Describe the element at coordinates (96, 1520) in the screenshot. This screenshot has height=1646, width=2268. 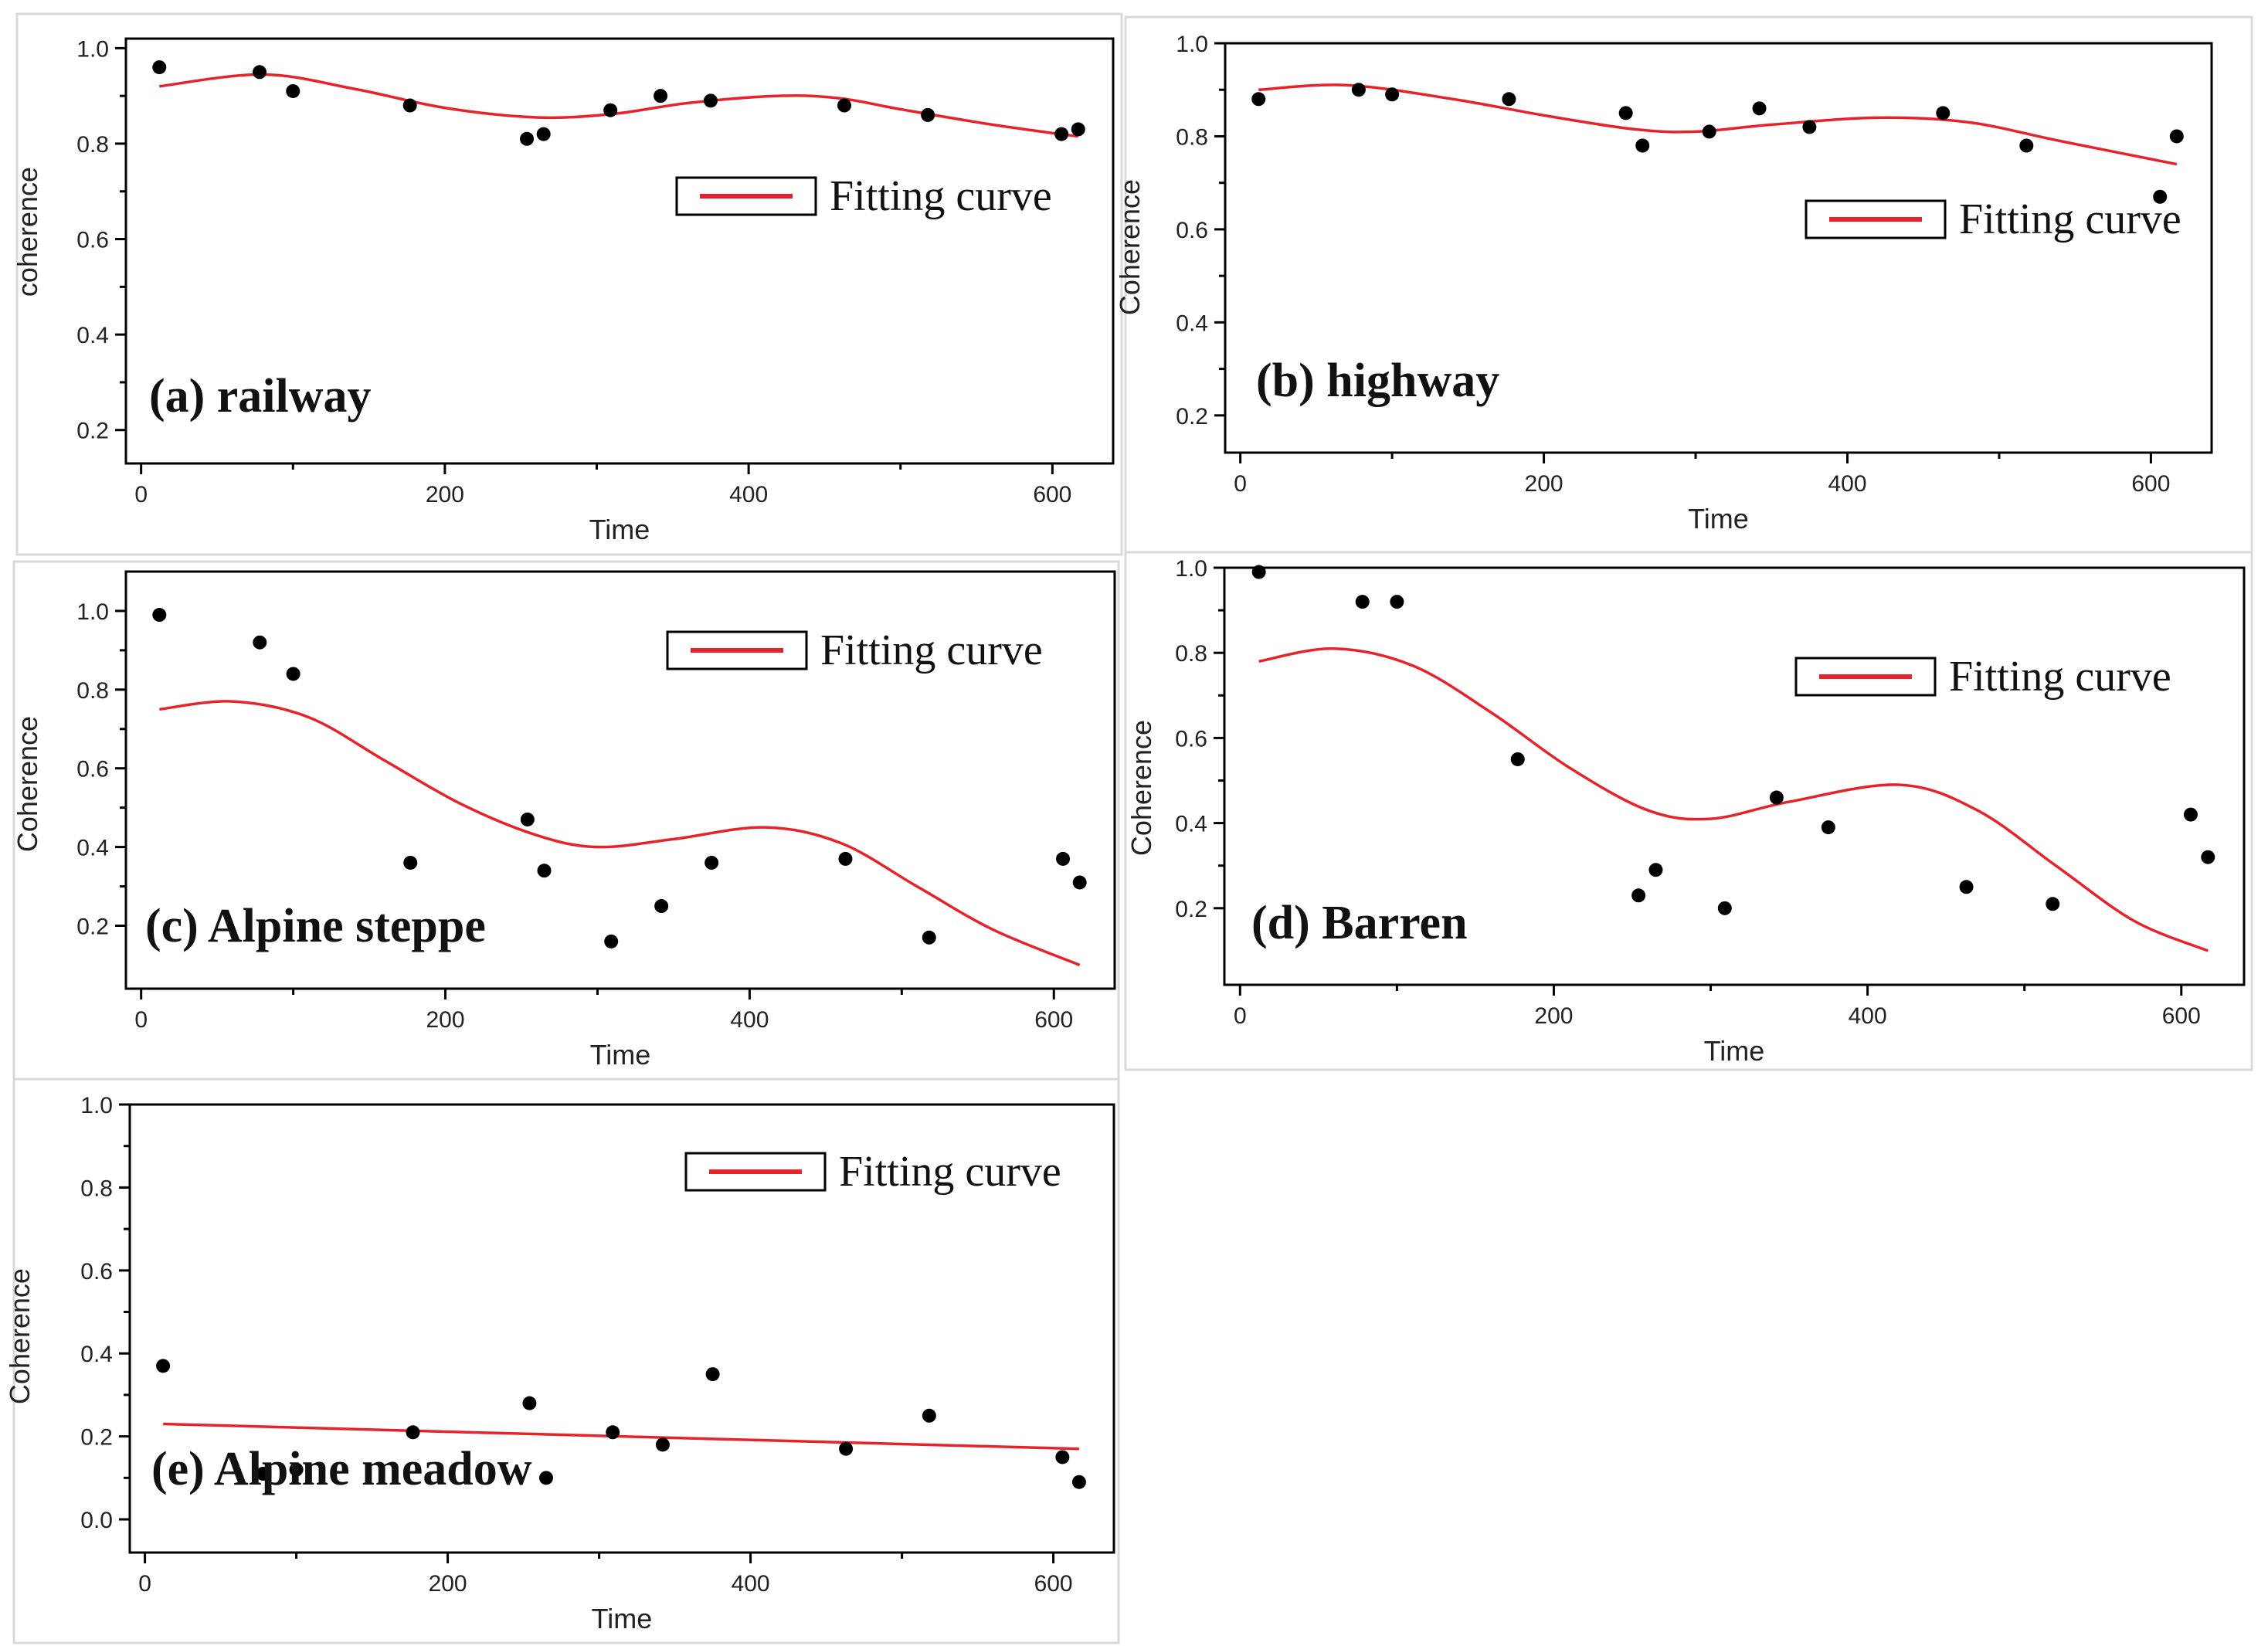
I see `y-tick-label: 0.0` at that location.